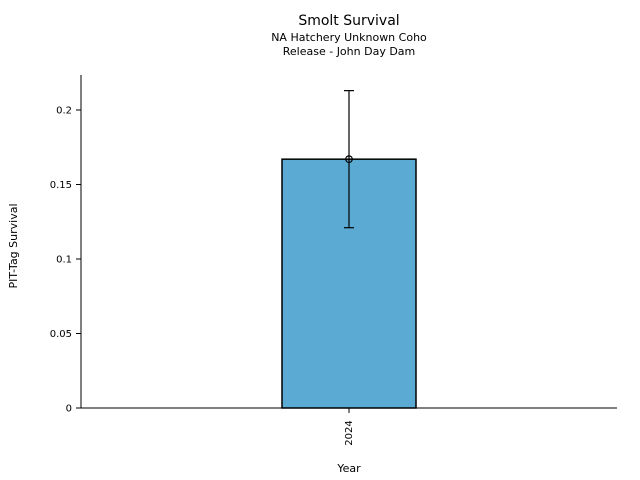 Image resolution: width=640 pixels, height=480 pixels. I want to click on x-tick-label: 2024, so click(349, 432).